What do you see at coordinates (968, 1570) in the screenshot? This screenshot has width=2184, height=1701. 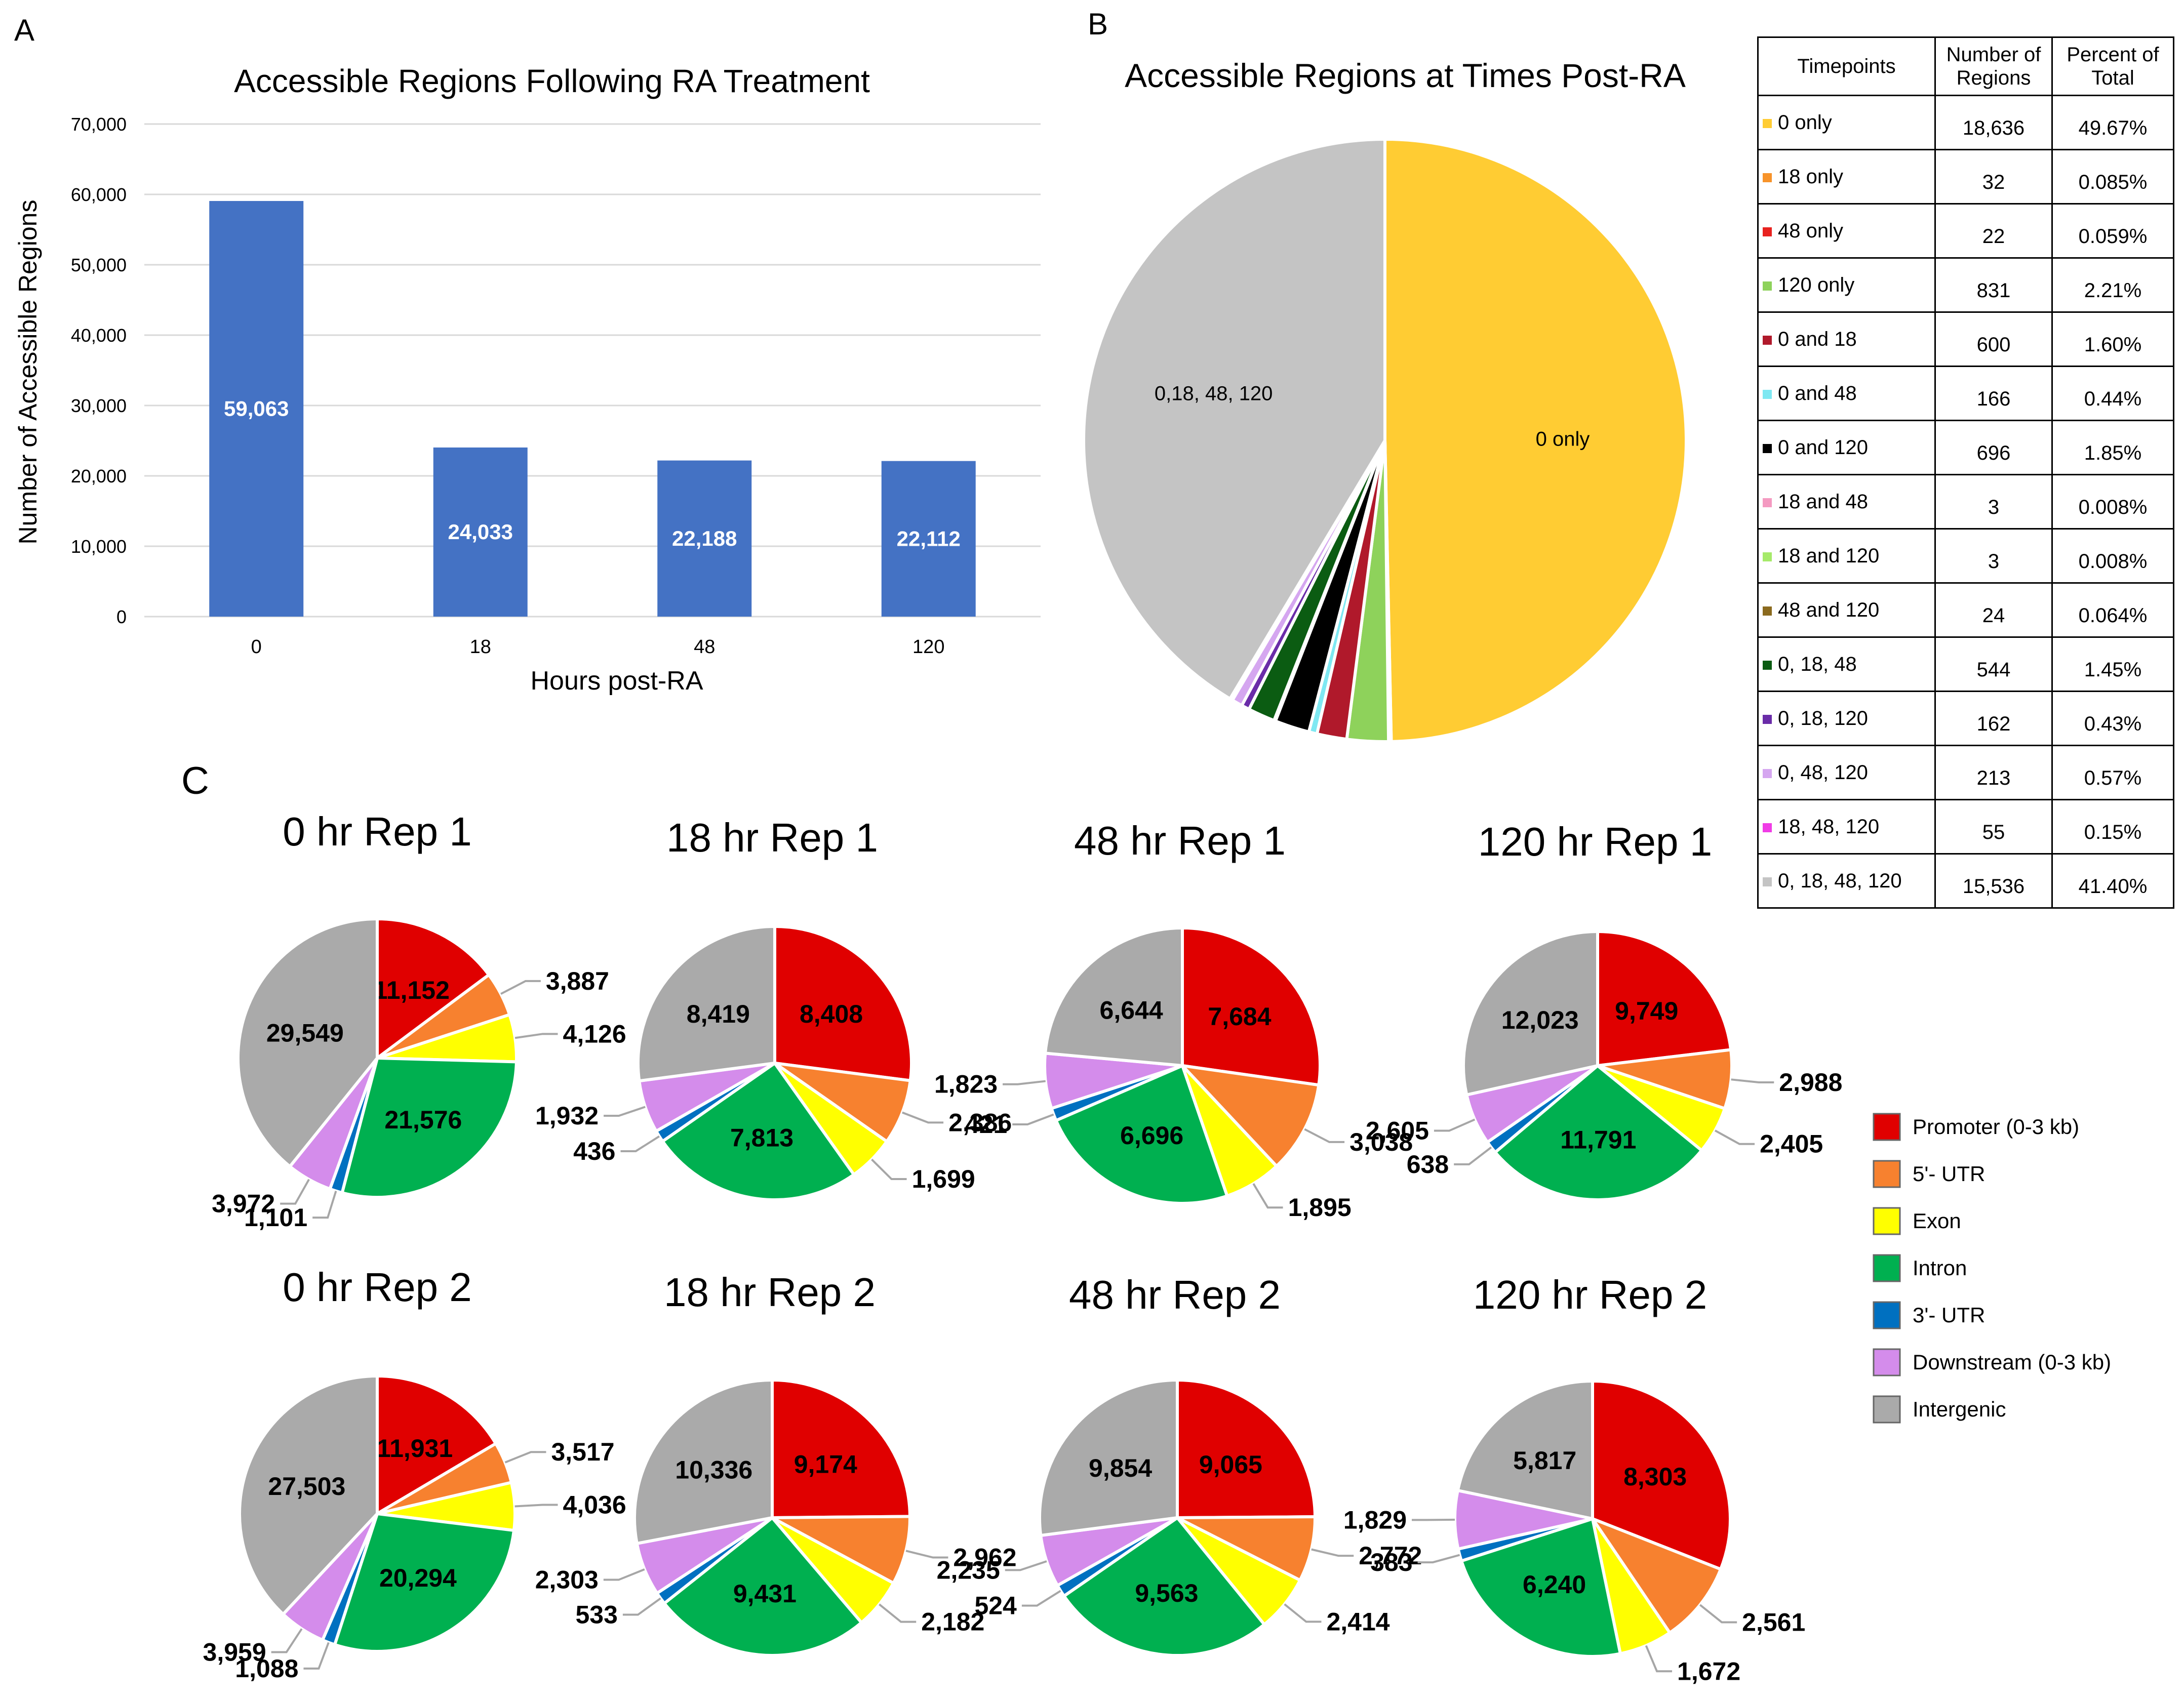 I see `pie-value-label: 2,235` at bounding box center [968, 1570].